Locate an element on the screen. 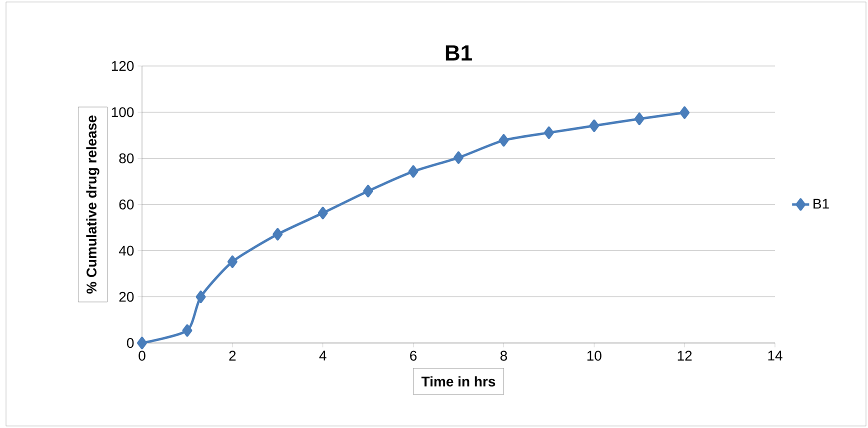 The width and height of the screenshot is (868, 428). x-axis-title: Time in hrs is located at coordinates (458, 381).